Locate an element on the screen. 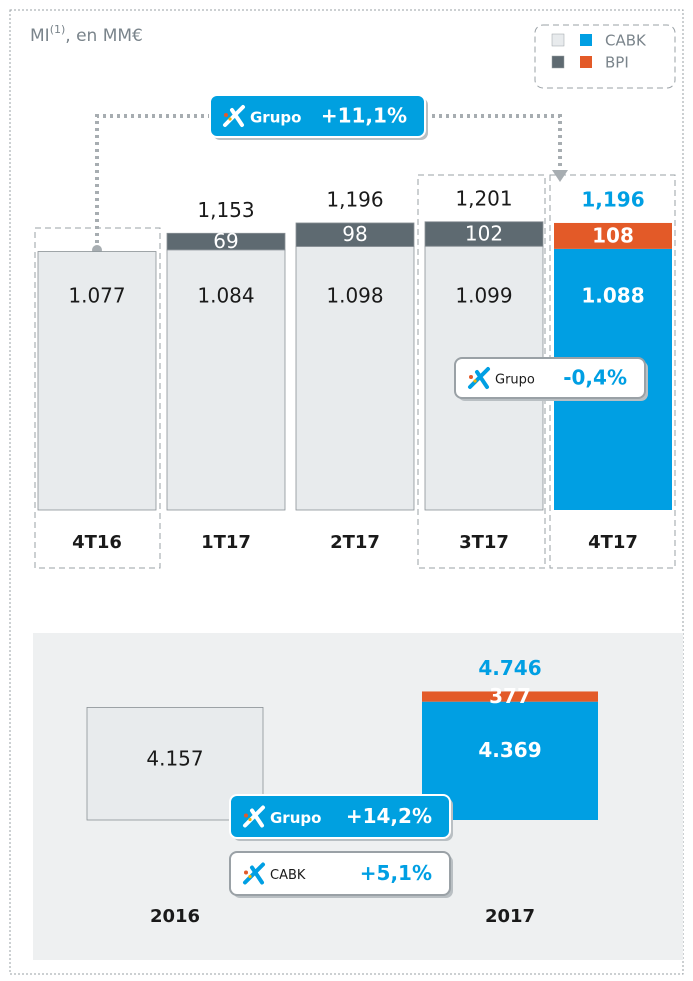 The image size is (693, 981). x-tick-label: 2T17 is located at coordinates (355, 542).